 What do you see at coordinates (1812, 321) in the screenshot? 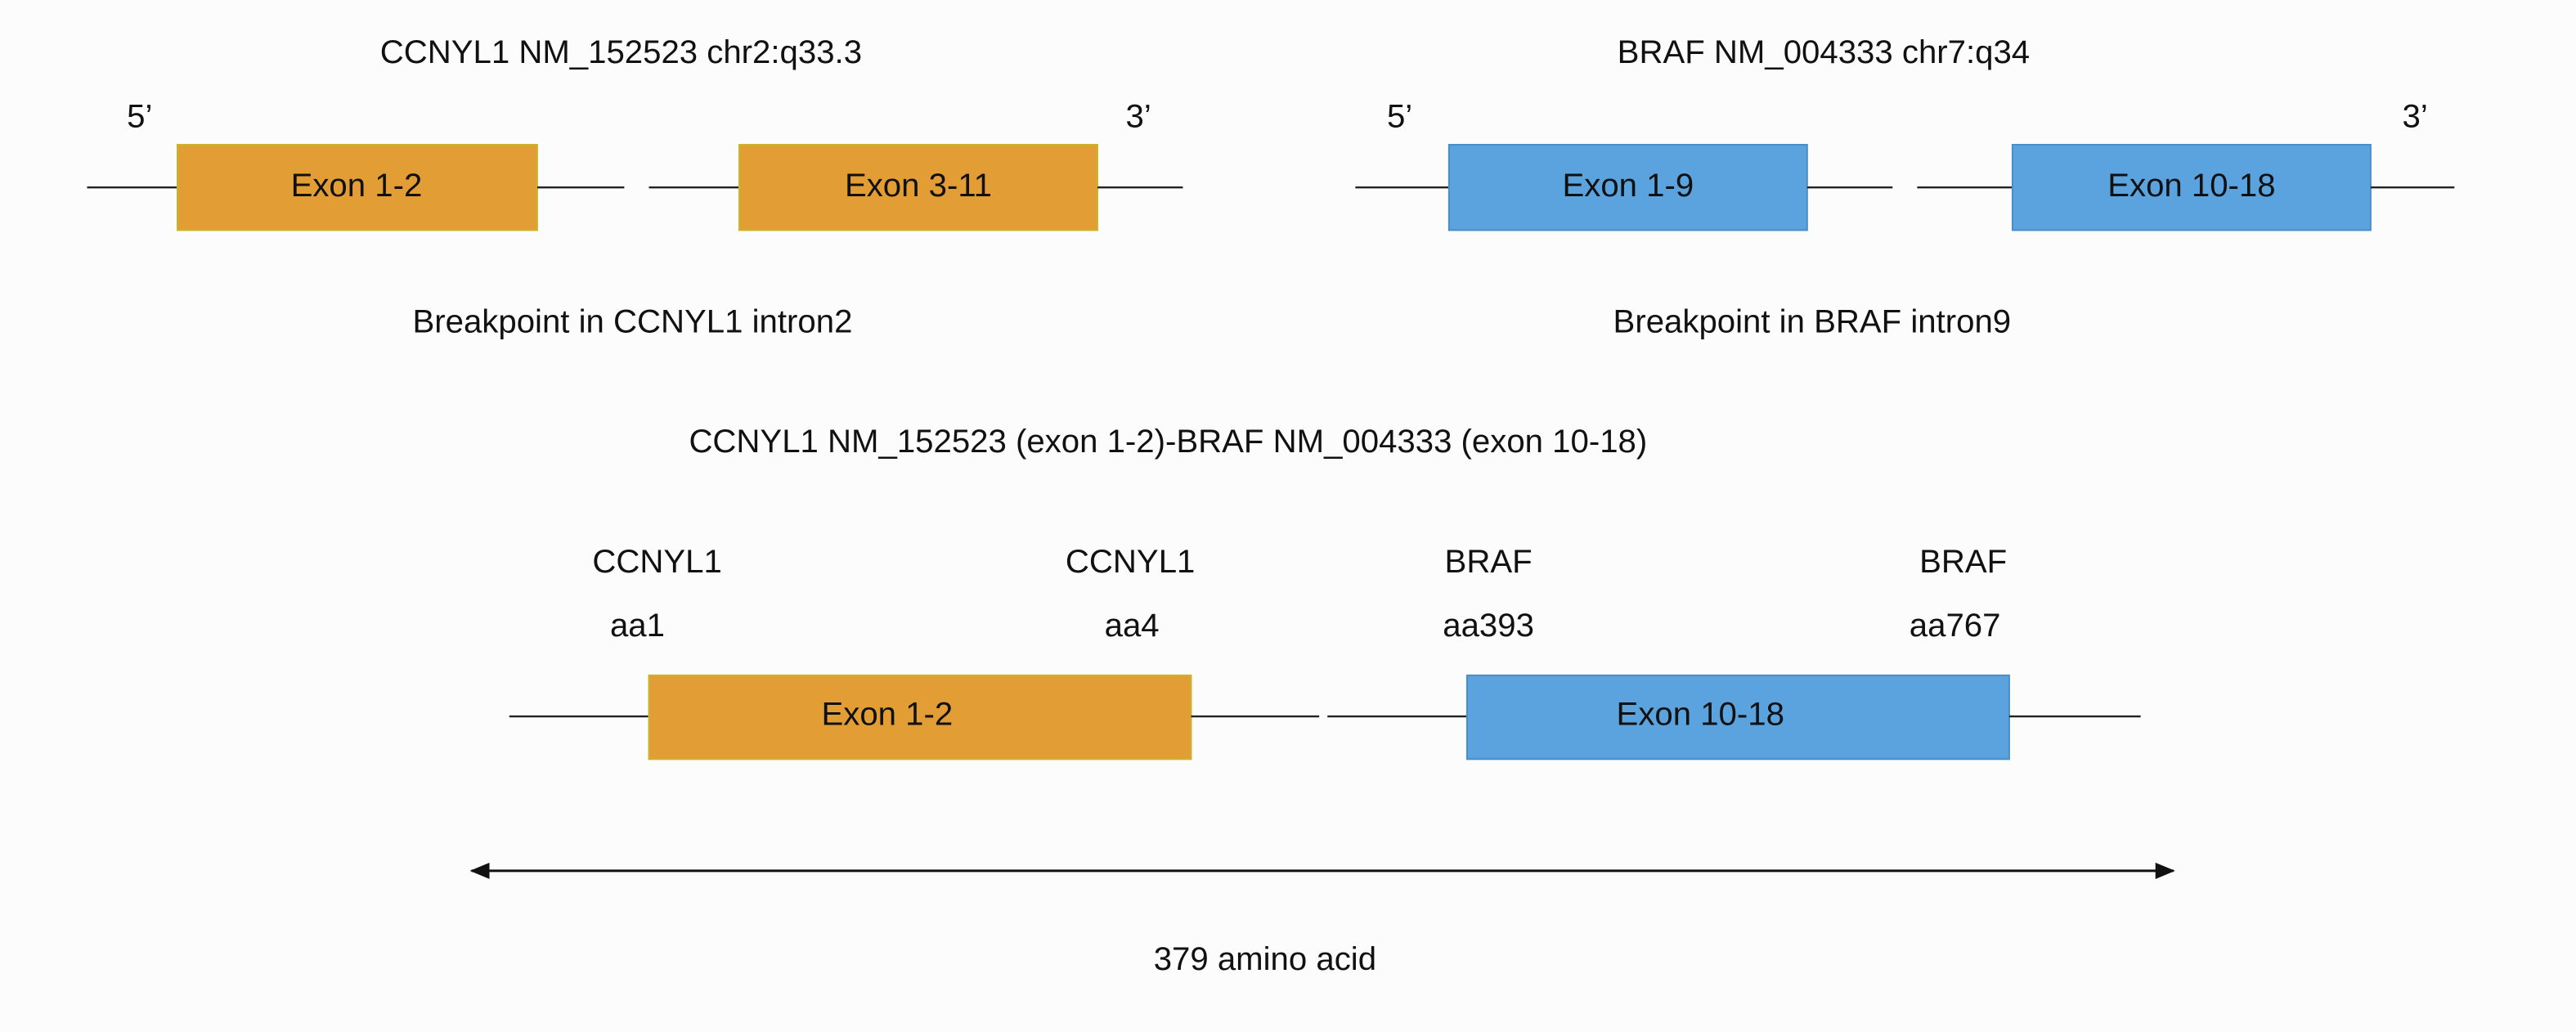
I see `breakpoint-label: Breakpoint in BRAF intron9` at bounding box center [1812, 321].